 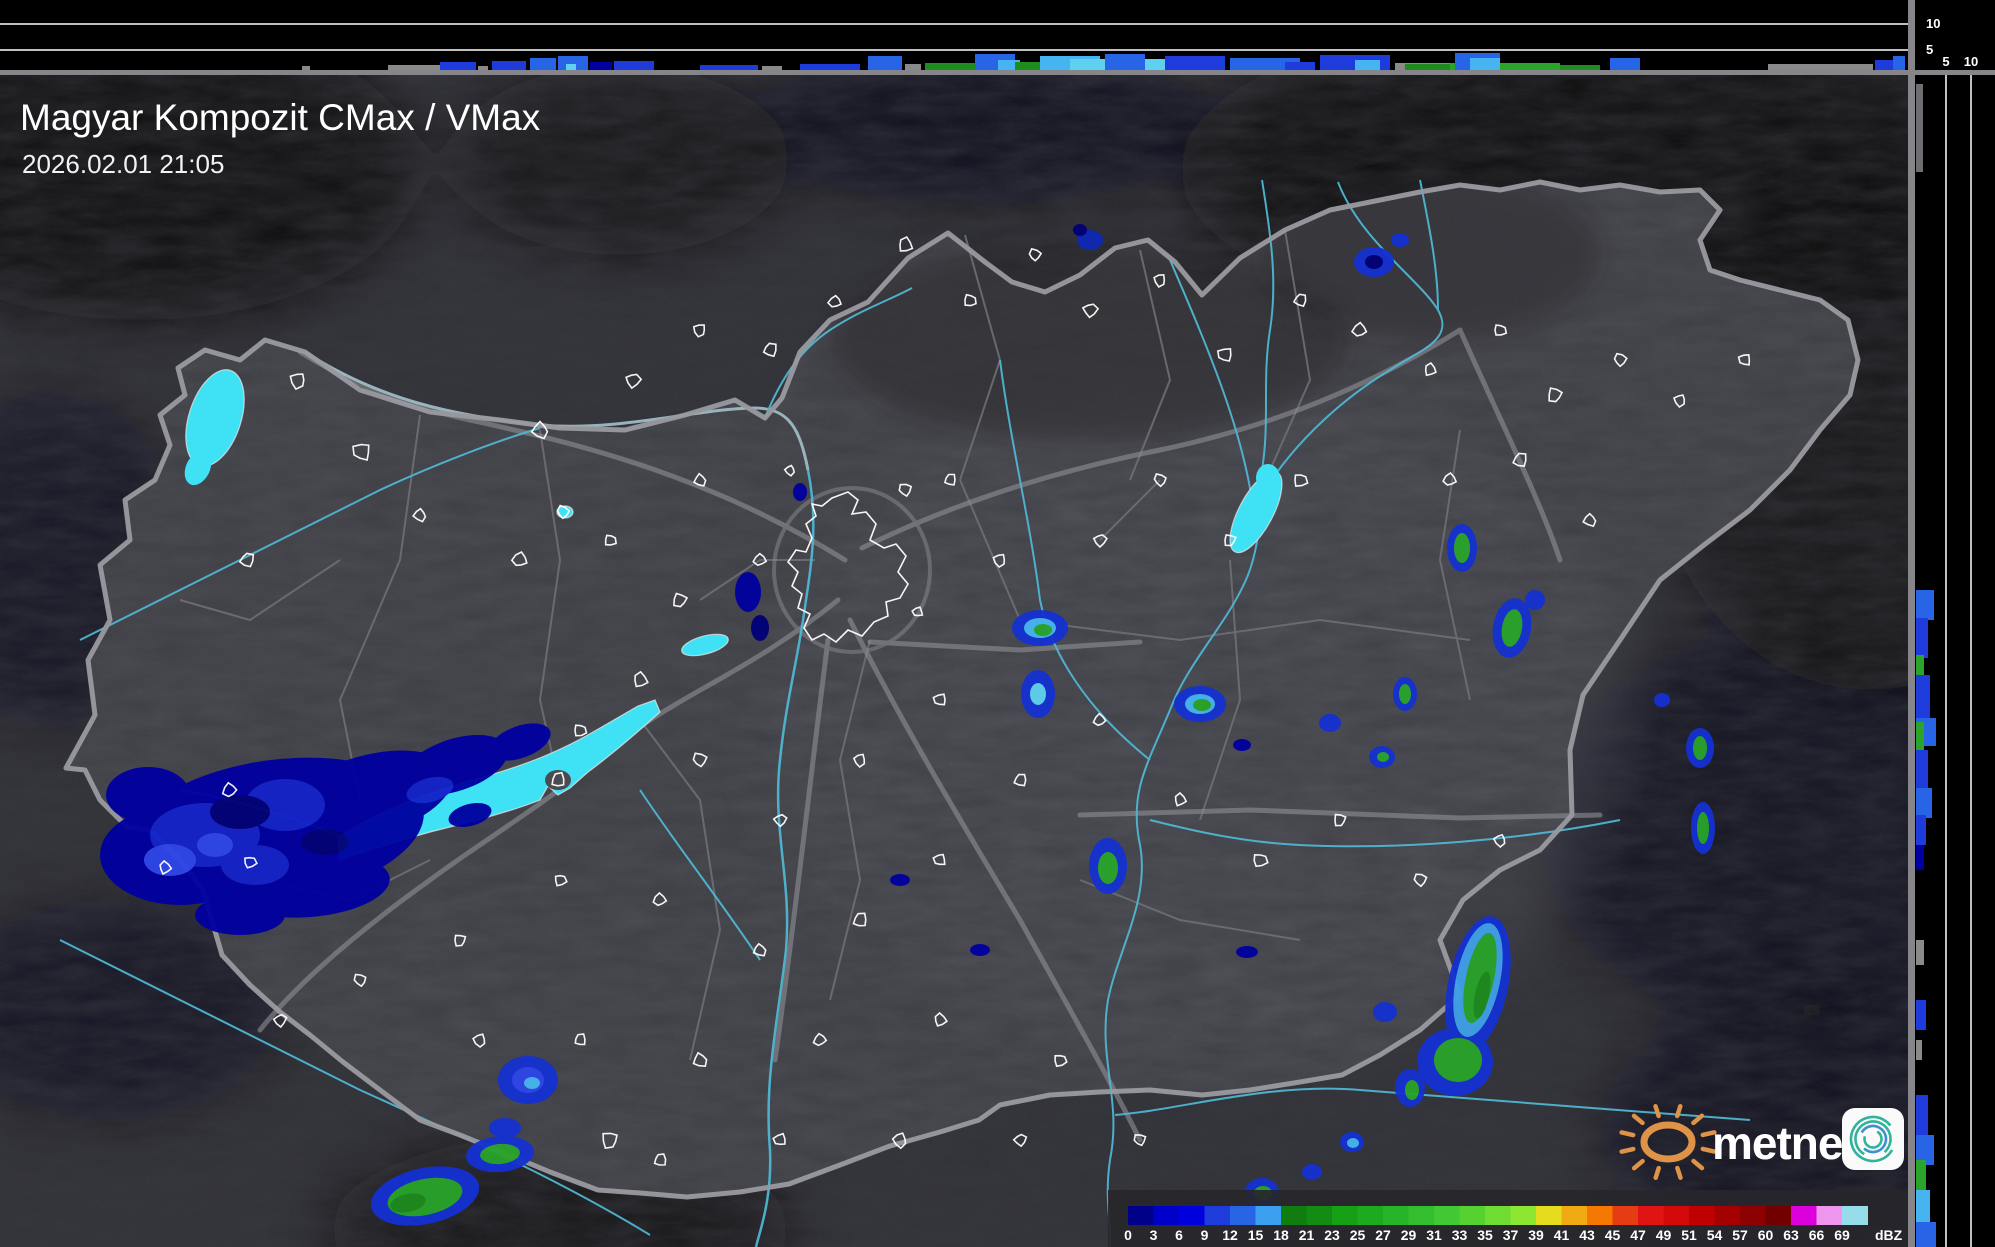 I want to click on svg-text: 66, so click(x=1817, y=1235).